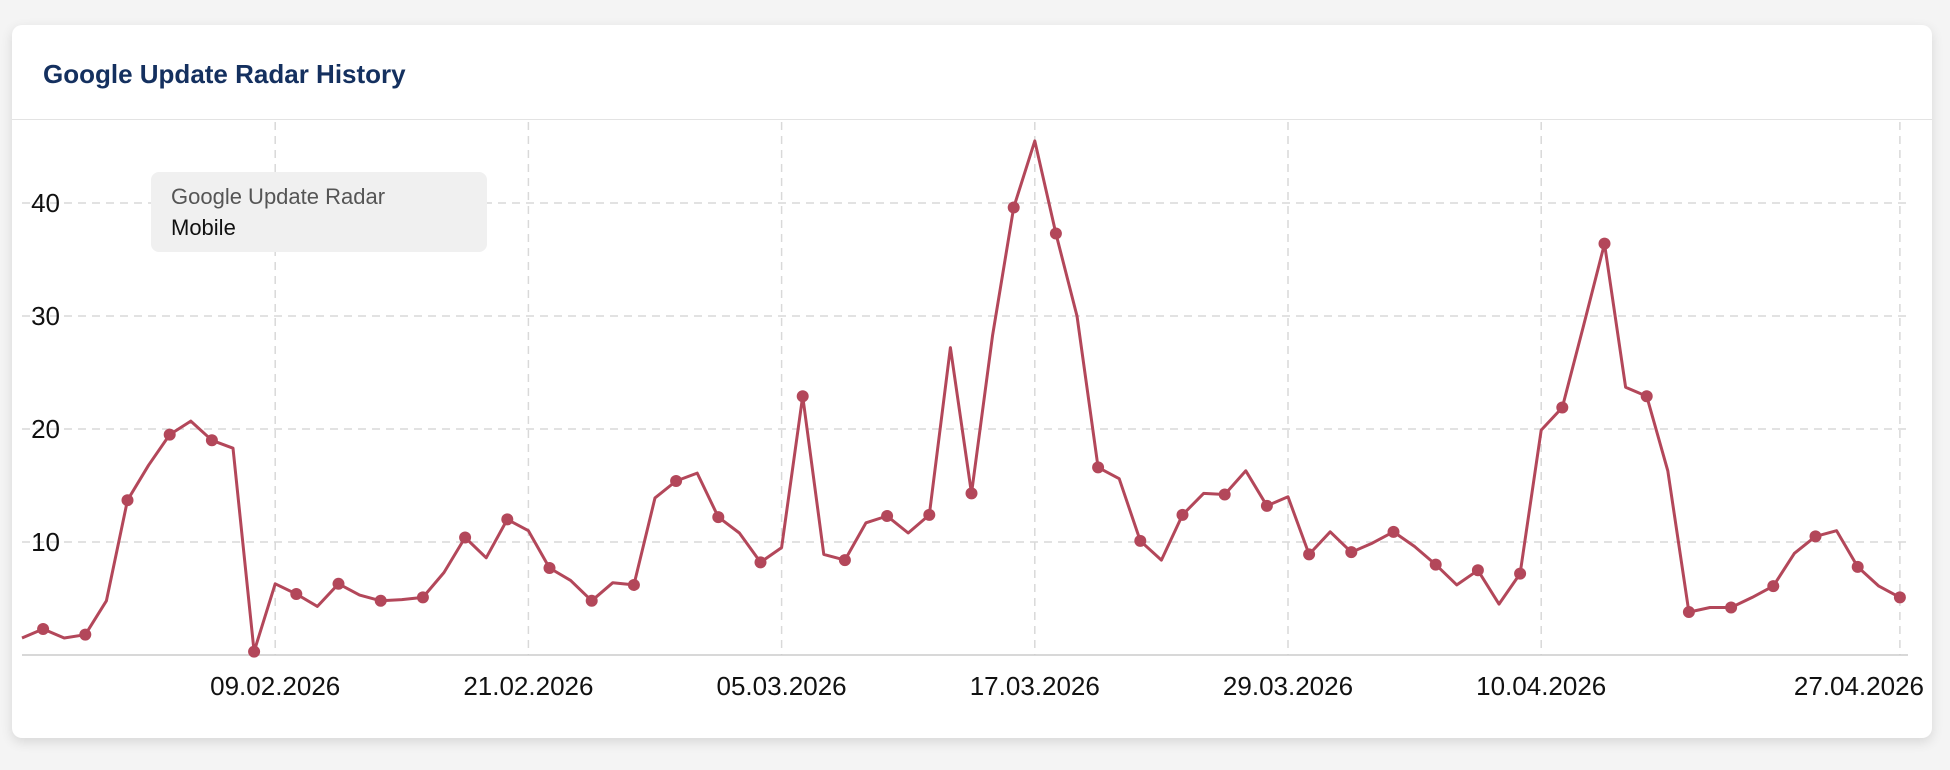 The image size is (1950, 770). I want to click on legend-title: Google Update Radar, so click(278, 196).